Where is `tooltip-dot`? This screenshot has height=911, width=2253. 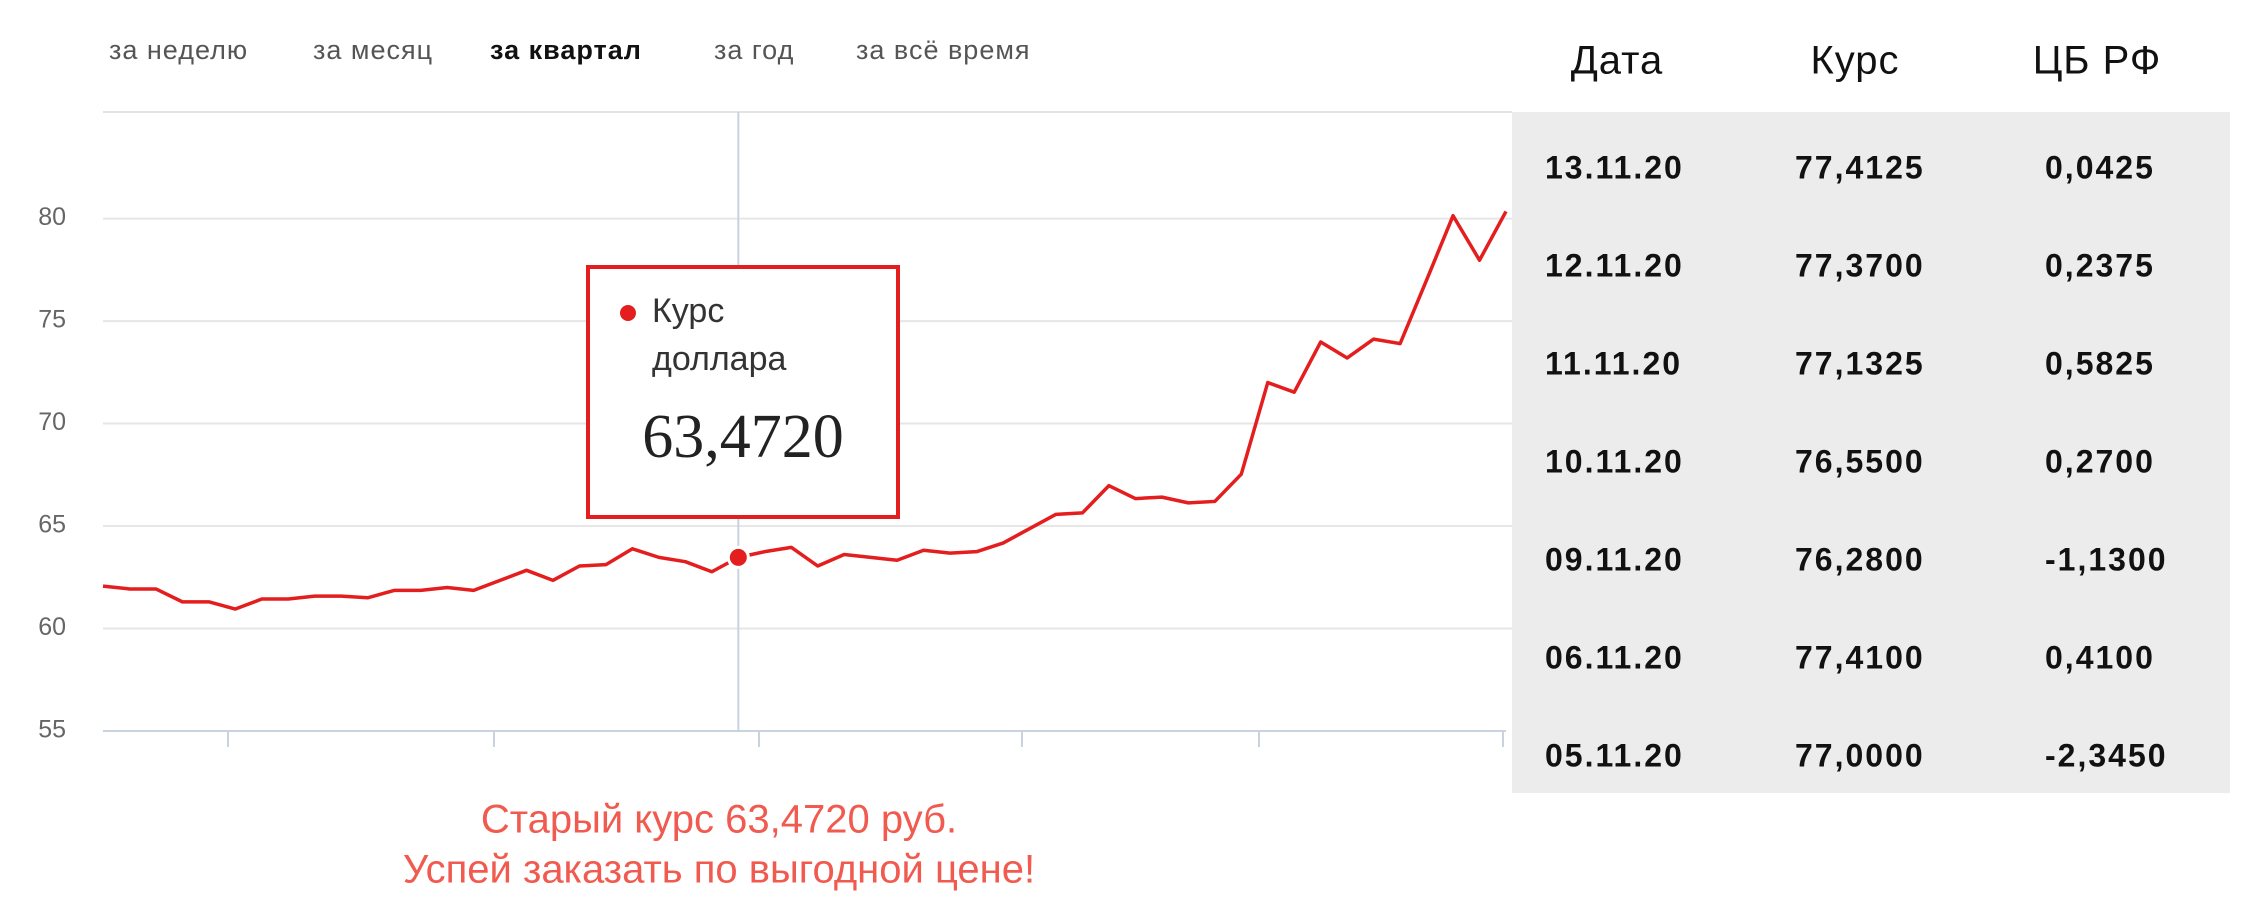
tooltip-dot is located at coordinates (628, 313).